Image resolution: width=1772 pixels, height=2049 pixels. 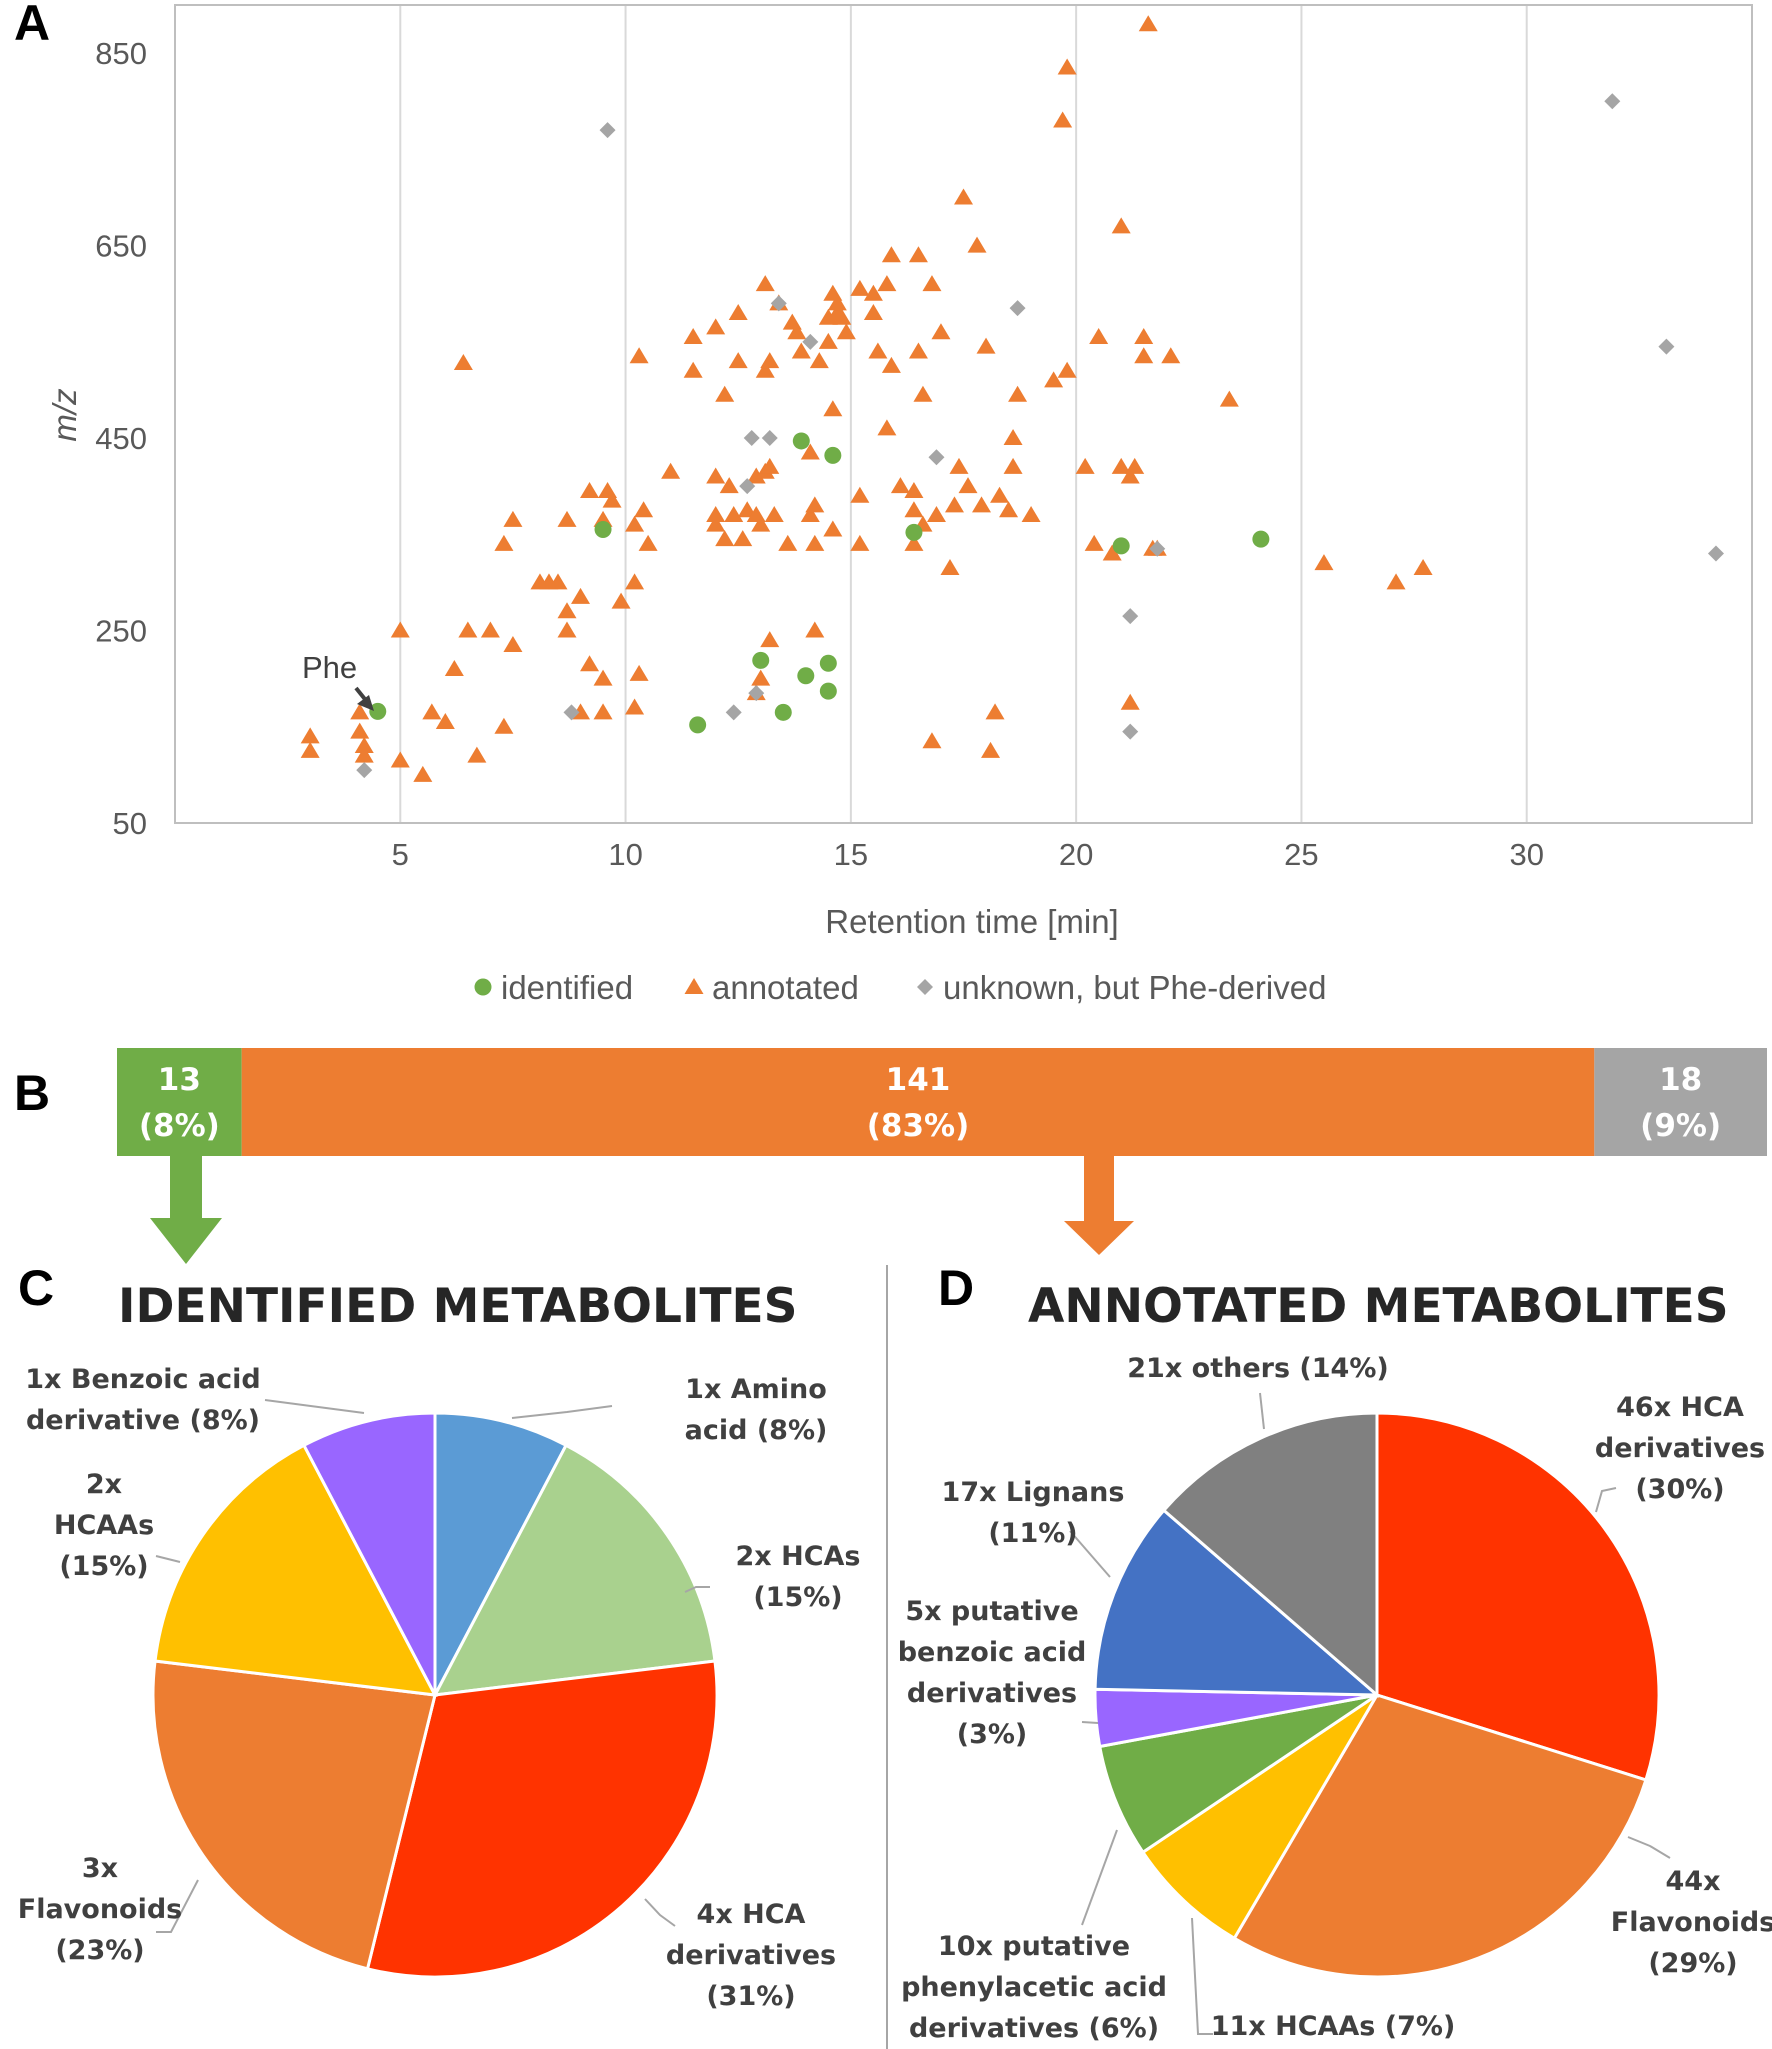 I want to click on annotated-pie-title: ANNOTATED METABOLITES, so click(x=1378, y=1306).